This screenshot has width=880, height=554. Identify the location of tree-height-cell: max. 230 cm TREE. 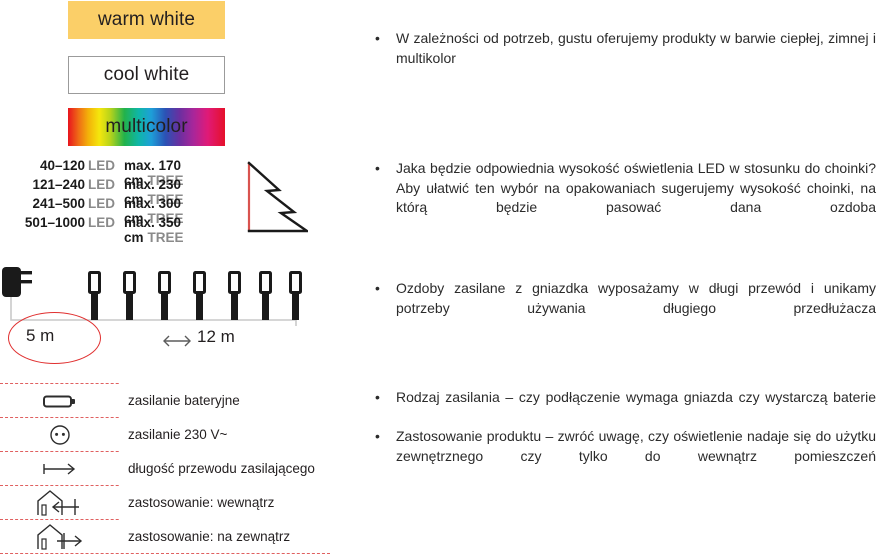
(174, 192).